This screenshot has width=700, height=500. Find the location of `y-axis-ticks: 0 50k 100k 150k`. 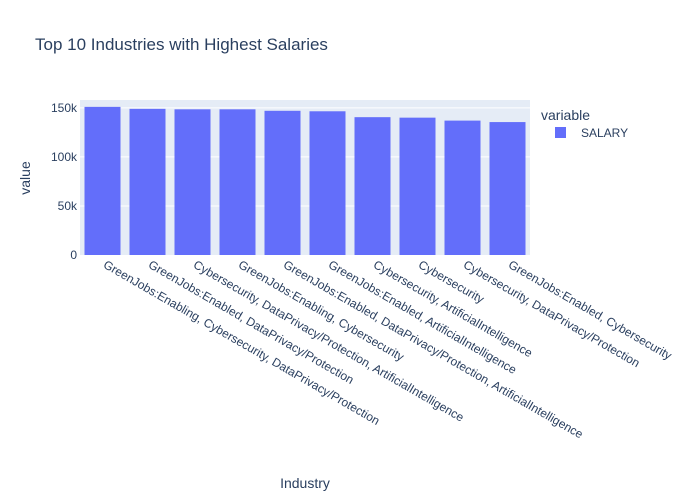

y-axis-ticks: 0 50k 100k 150k is located at coordinates (64, 181).